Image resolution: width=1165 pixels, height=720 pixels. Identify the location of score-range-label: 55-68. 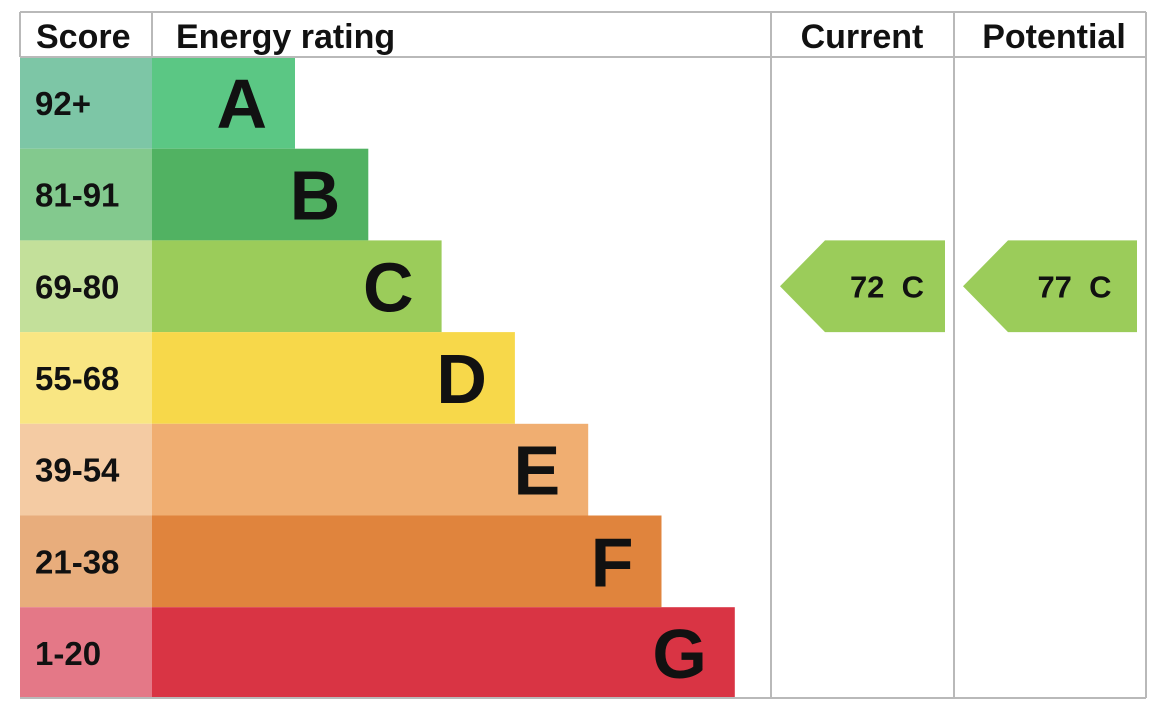
(77, 378).